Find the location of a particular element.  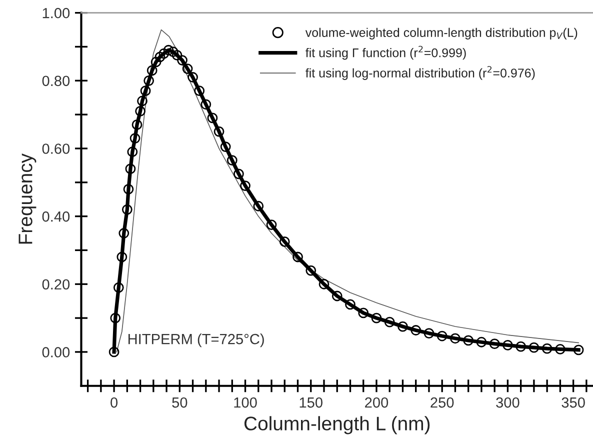

y-axis-title: Frequency is located at coordinates (27, 198).